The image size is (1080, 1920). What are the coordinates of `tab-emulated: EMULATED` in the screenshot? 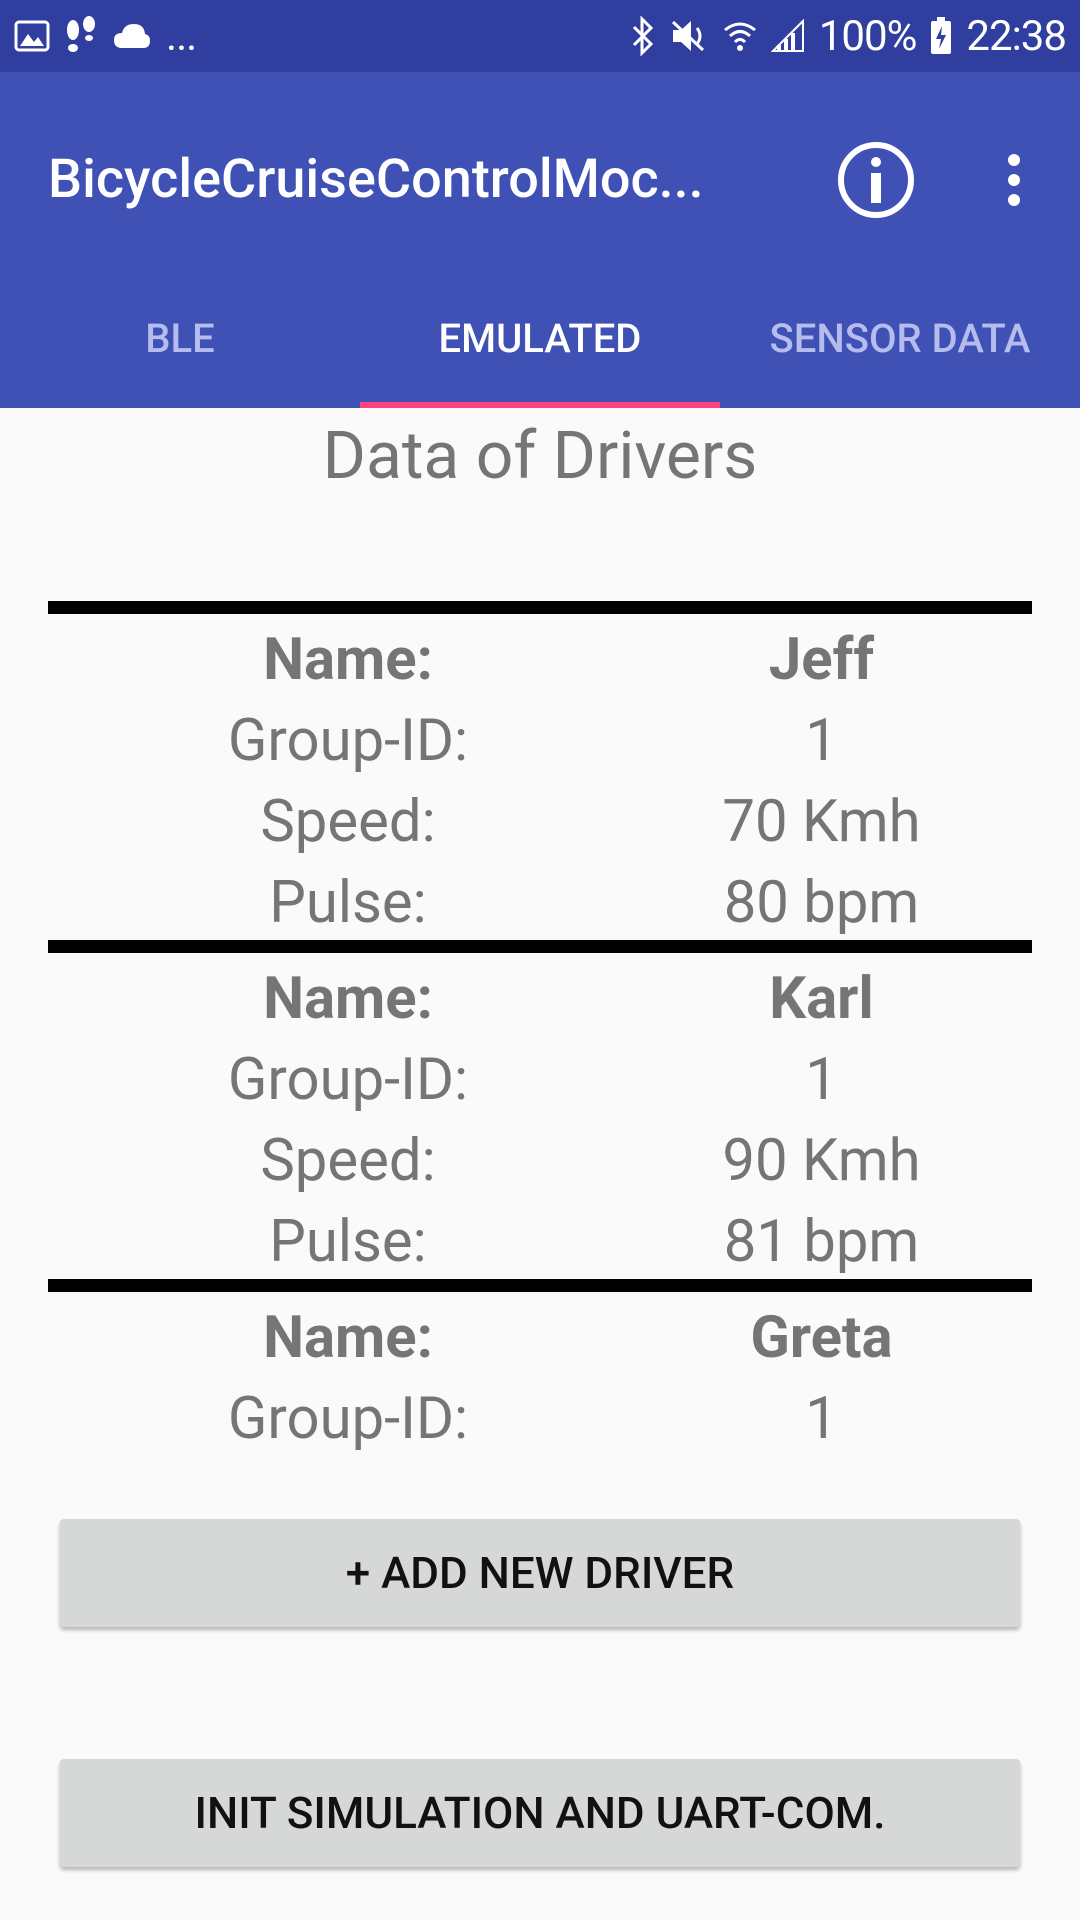 It's located at (540, 338).